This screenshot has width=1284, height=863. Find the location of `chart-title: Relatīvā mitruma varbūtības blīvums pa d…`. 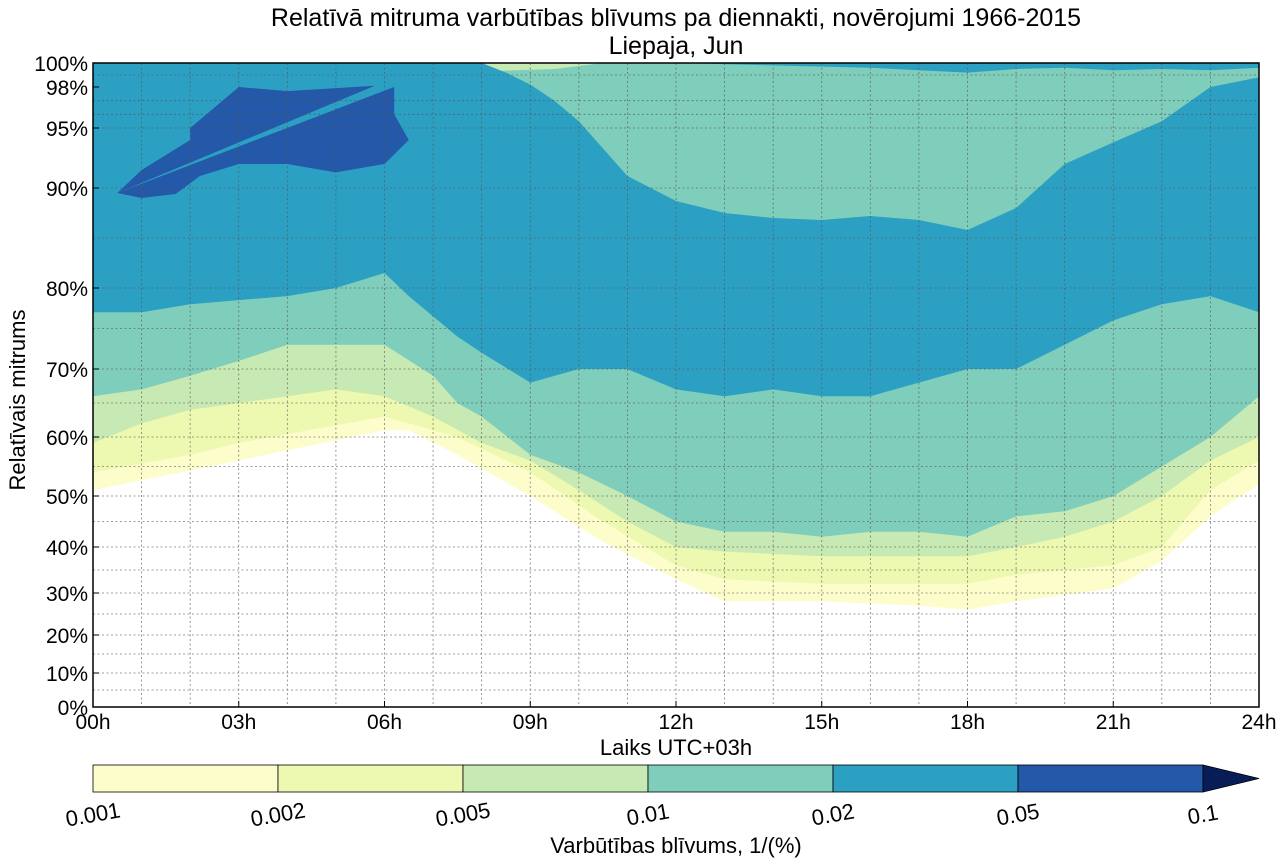

chart-title: Relatīvā mitruma varbūtības blīvums pa d… is located at coordinates (676, 18).